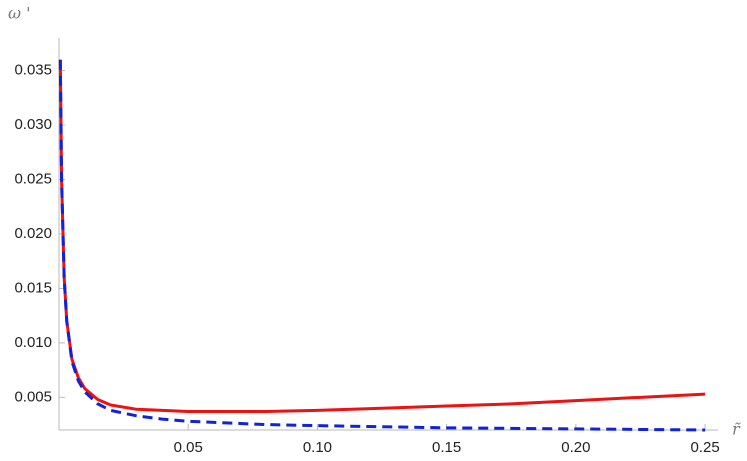  What do you see at coordinates (19, 13) in the screenshot?
I see `y-axis-label: ω '` at bounding box center [19, 13].